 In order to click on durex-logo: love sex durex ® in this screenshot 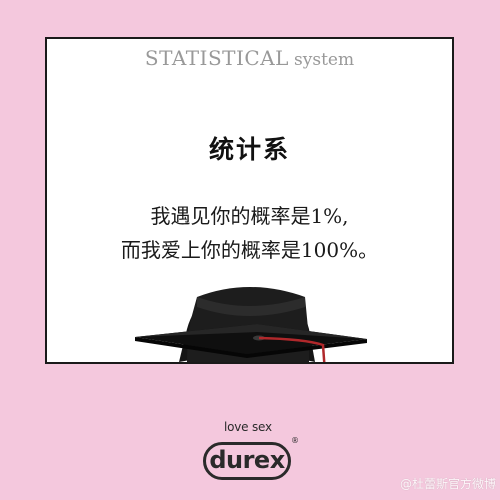, I will do `click(255, 456)`.